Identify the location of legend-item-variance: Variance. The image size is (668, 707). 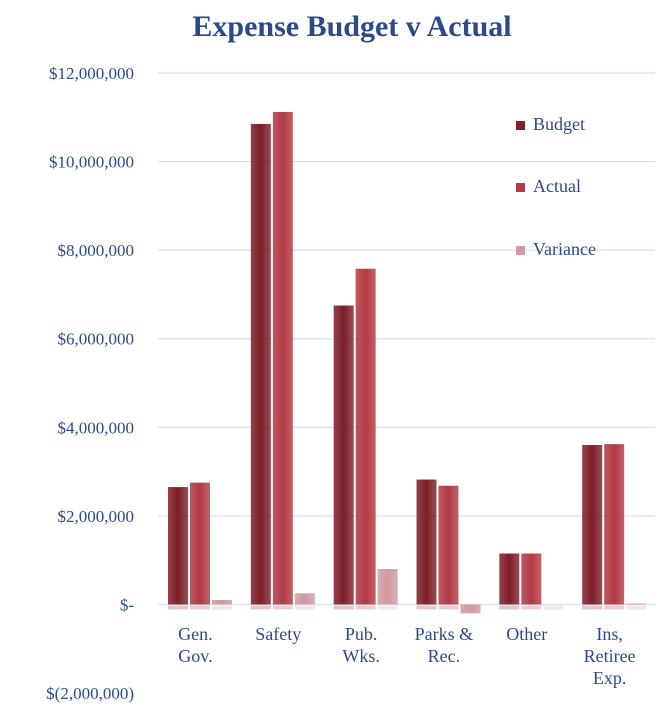
(556, 249).